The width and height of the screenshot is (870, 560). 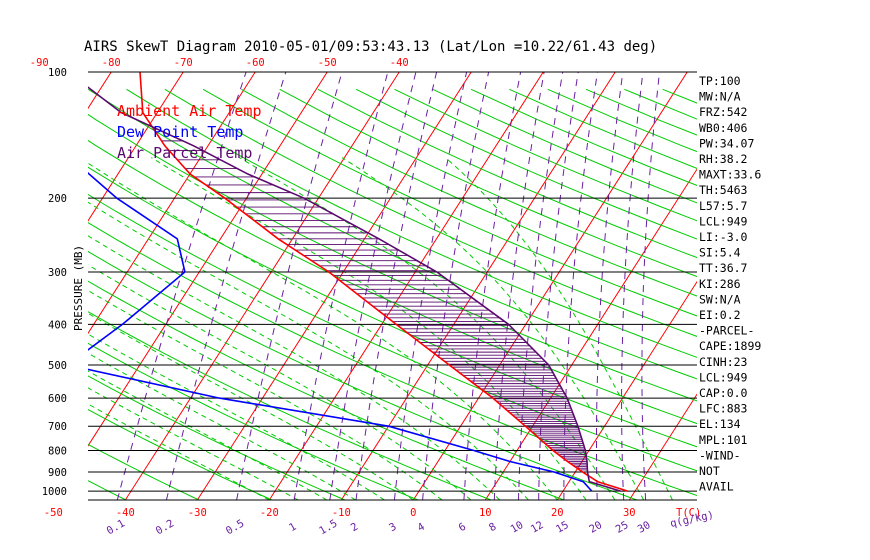 What do you see at coordinates (57, 473) in the screenshot?
I see `pressure-tick-label: 900` at bounding box center [57, 473].